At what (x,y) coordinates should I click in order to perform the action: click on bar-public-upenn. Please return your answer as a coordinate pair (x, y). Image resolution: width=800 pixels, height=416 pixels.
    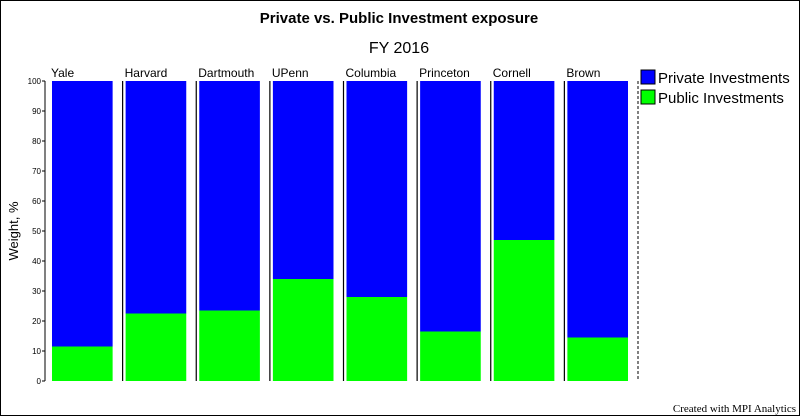
    Looking at the image, I should click on (303, 330).